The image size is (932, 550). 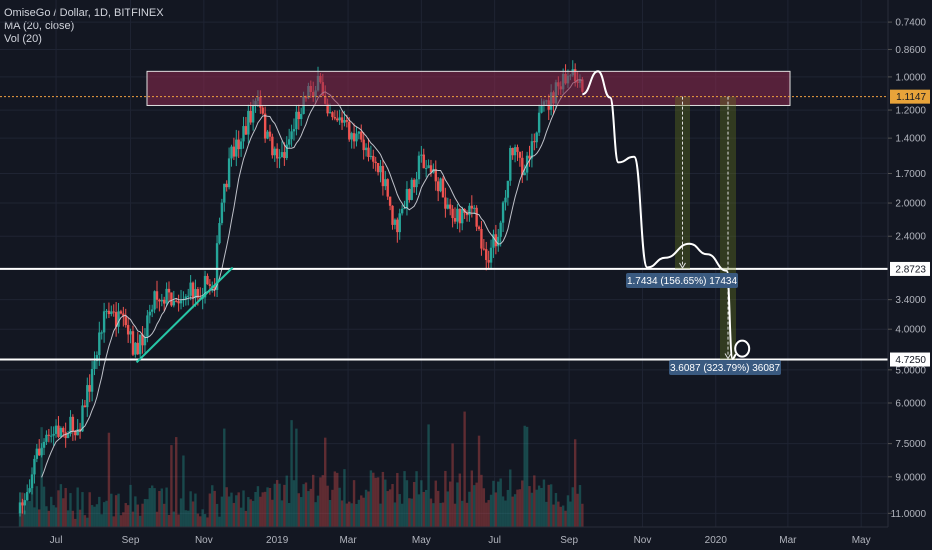 I want to click on price-tag-label: 4.7250, so click(x=910, y=360).